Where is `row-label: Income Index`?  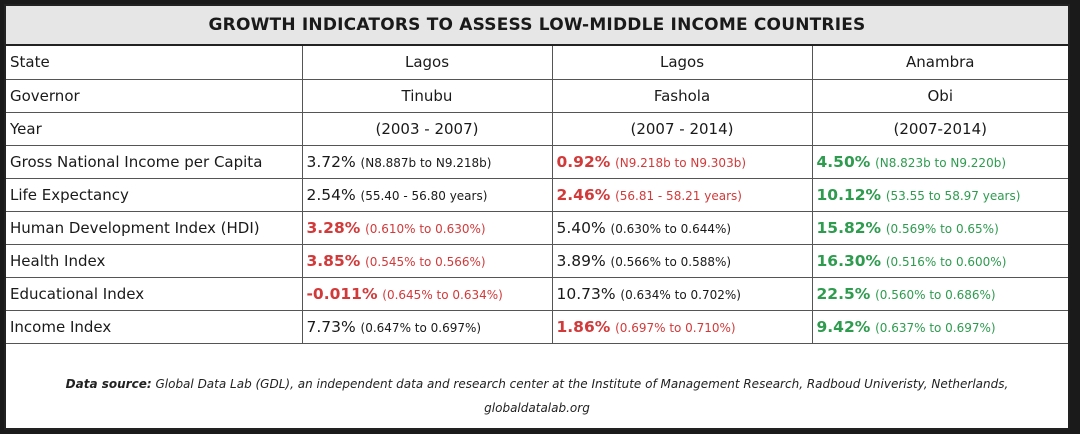 row-label: Income Index is located at coordinates (154, 327).